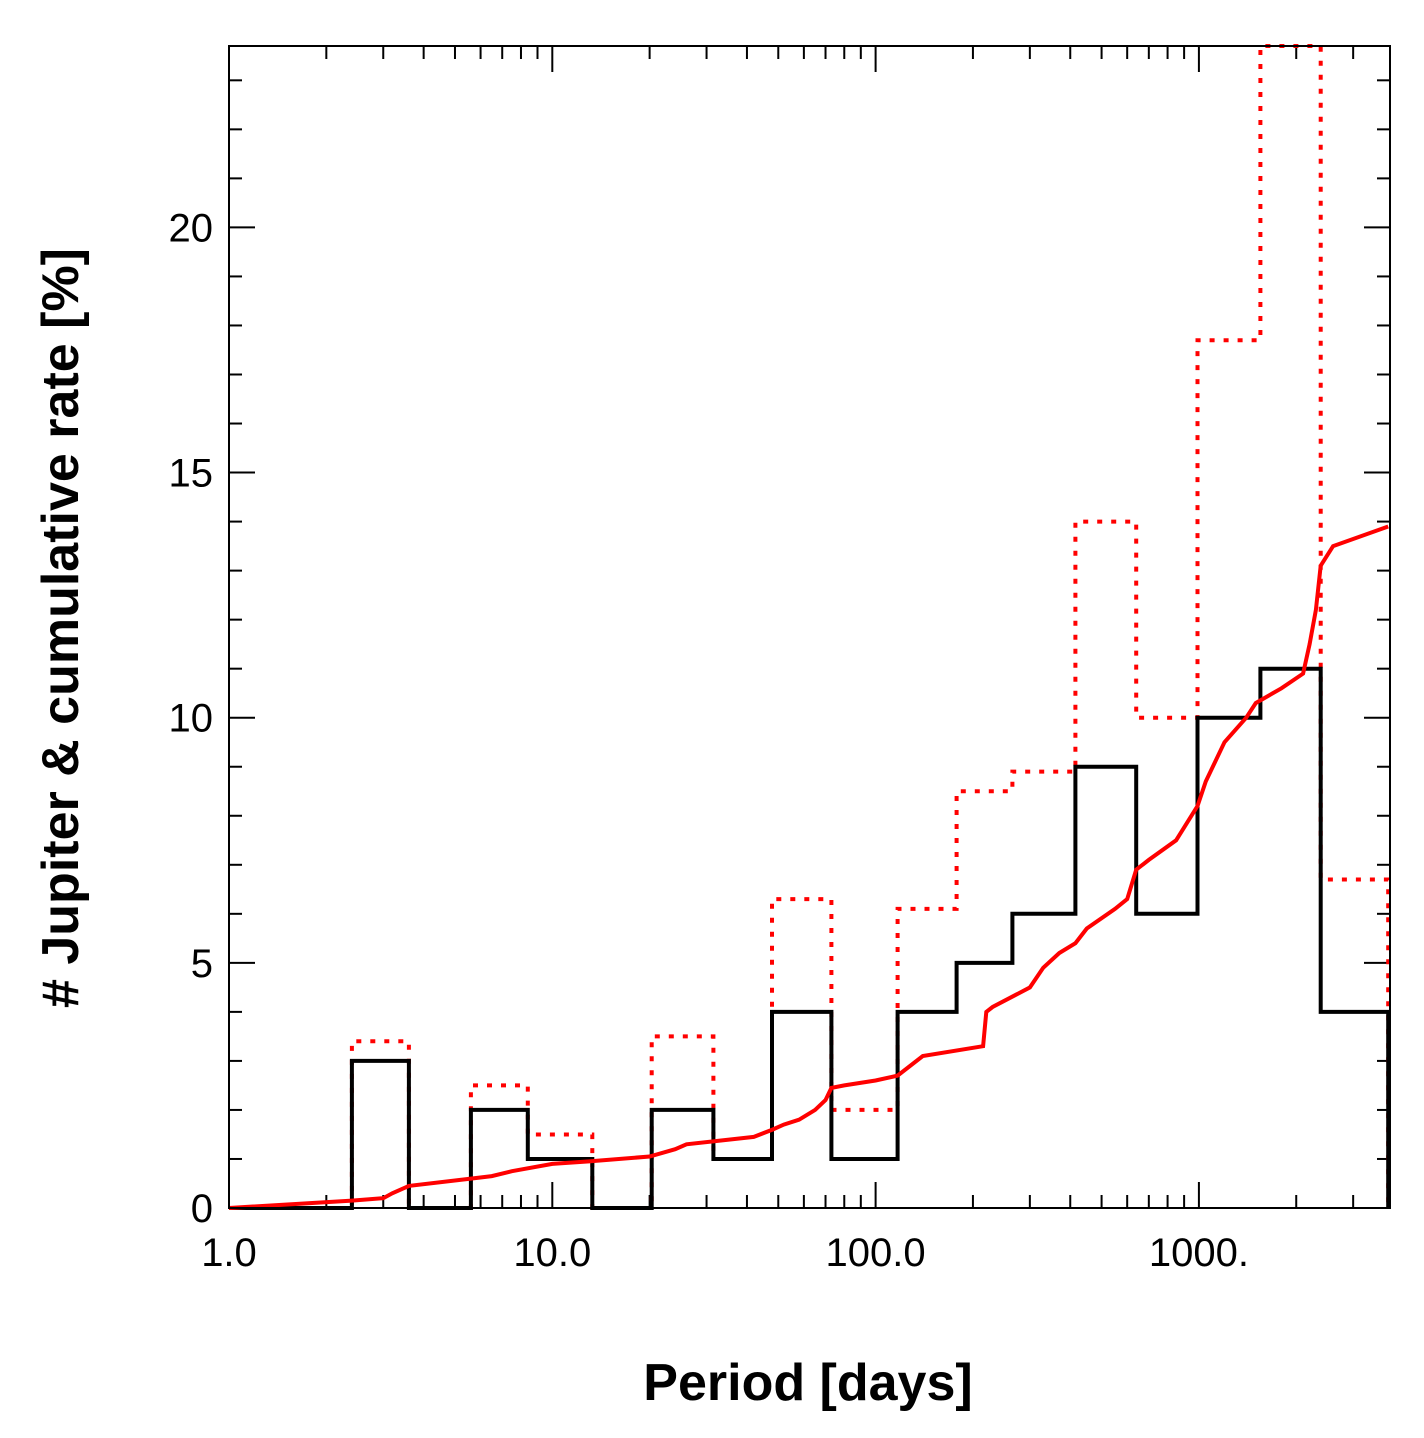 The width and height of the screenshot is (1424, 1438). What do you see at coordinates (807, 1383) in the screenshot?
I see `x-axis-title: Period [days]` at bounding box center [807, 1383].